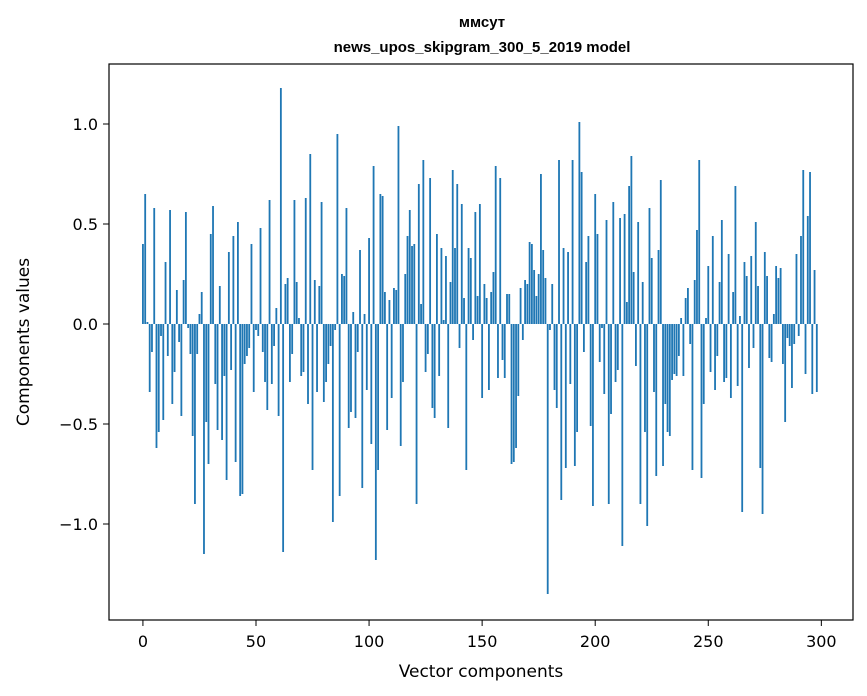  What do you see at coordinates (369, 641) in the screenshot?
I see `x-tick-label: 100` at bounding box center [369, 641].